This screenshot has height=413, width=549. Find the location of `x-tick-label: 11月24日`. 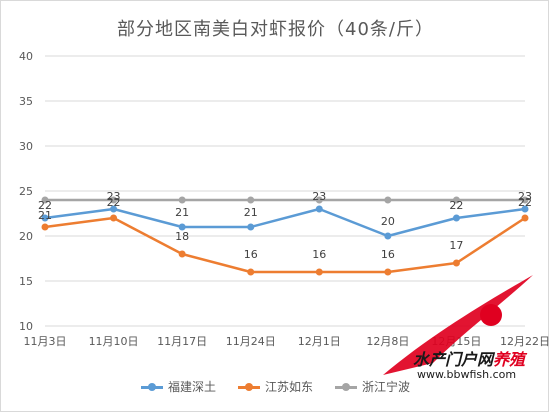

x-tick-label: 11月24日 is located at coordinates (251, 341).